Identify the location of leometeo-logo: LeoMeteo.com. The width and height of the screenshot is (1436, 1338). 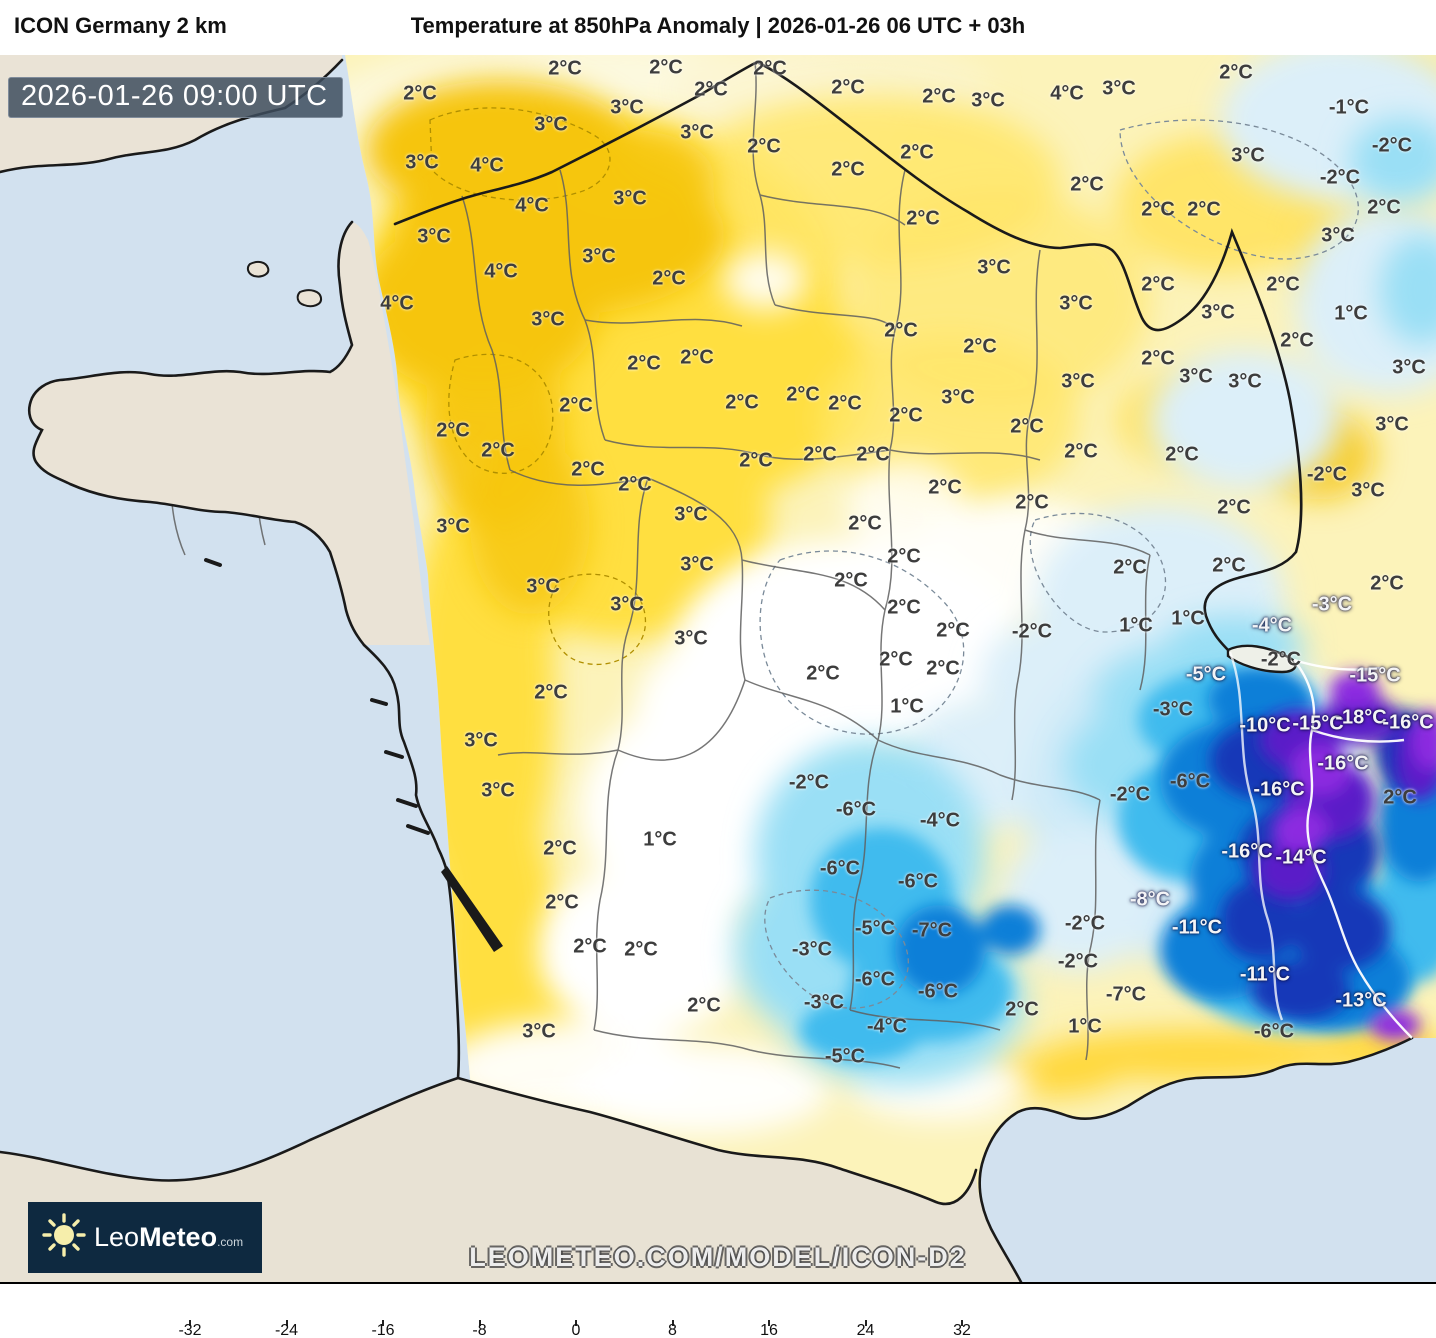
(145, 1237).